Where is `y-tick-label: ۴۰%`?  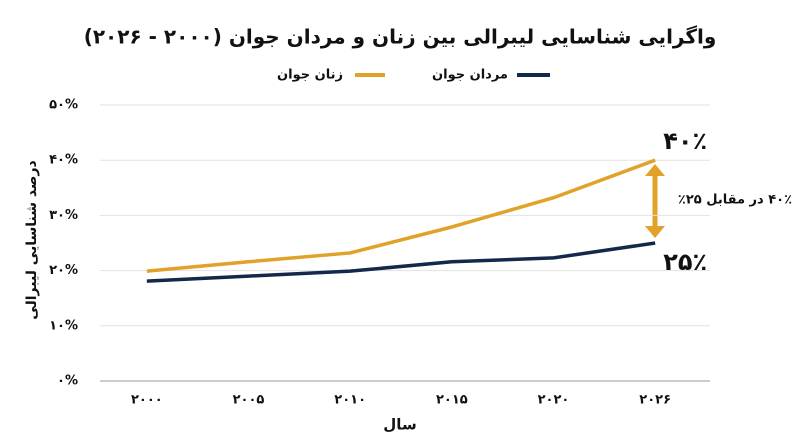
y-tick-label: ۴۰% is located at coordinates (63, 160).